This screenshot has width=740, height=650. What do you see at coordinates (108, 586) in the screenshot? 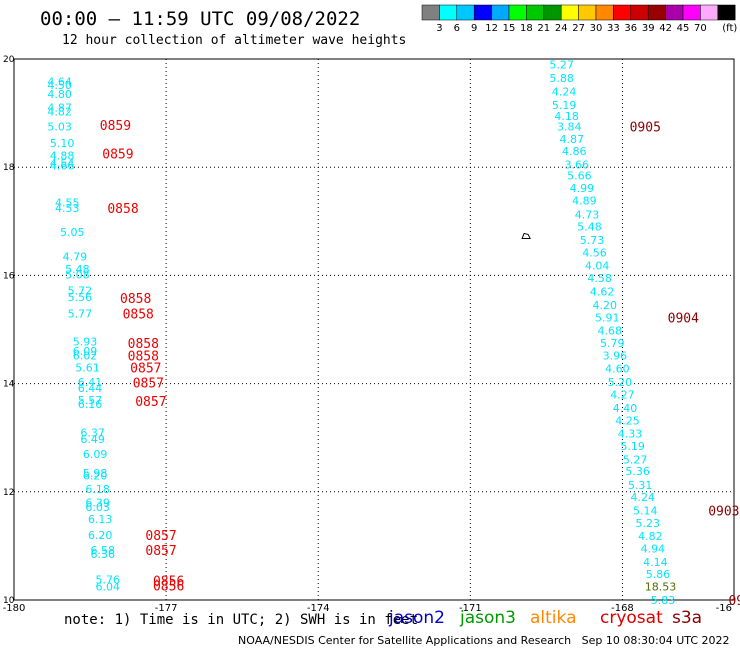
I see `wave-height-label: 6.04` at bounding box center [108, 586].